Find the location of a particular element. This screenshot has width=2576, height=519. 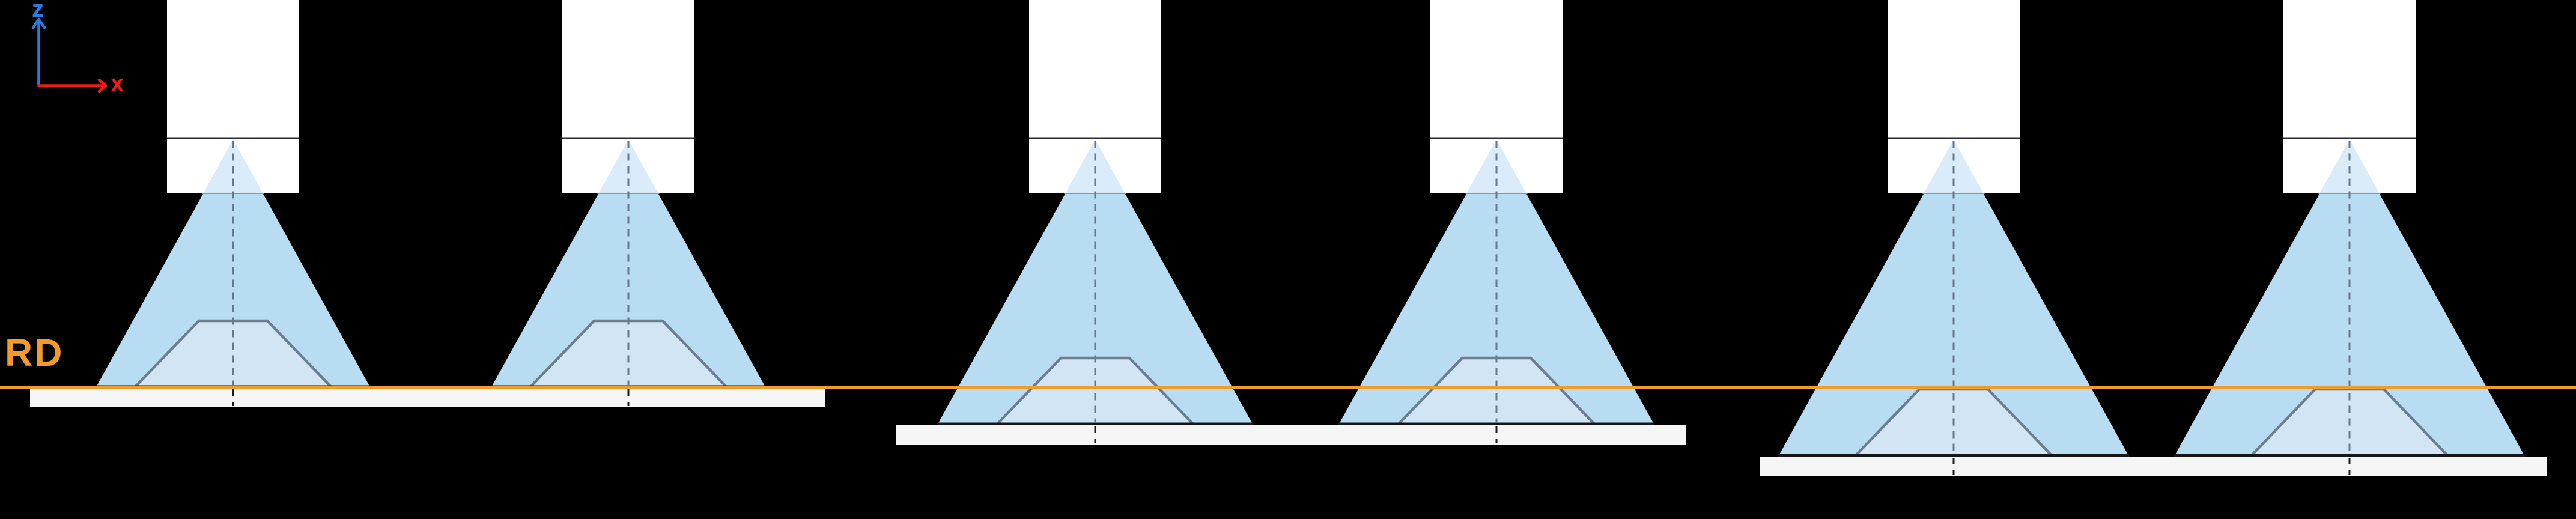

rd-label: RD is located at coordinates (34, 352).